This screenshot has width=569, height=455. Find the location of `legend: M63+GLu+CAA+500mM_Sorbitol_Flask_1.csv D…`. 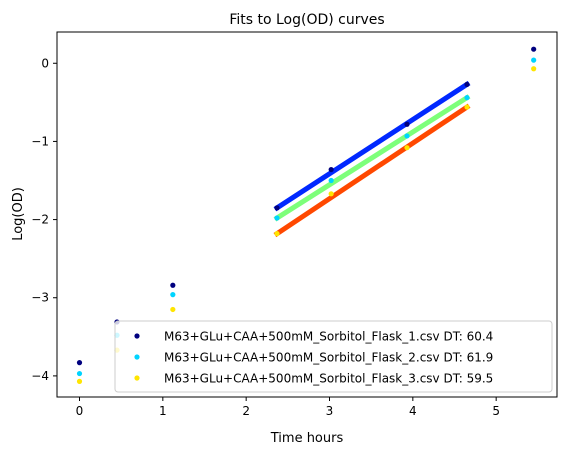

legend: M63+GLu+CAA+500mM_Sorbitol_Flask_1.csv D… is located at coordinates (333, 356).